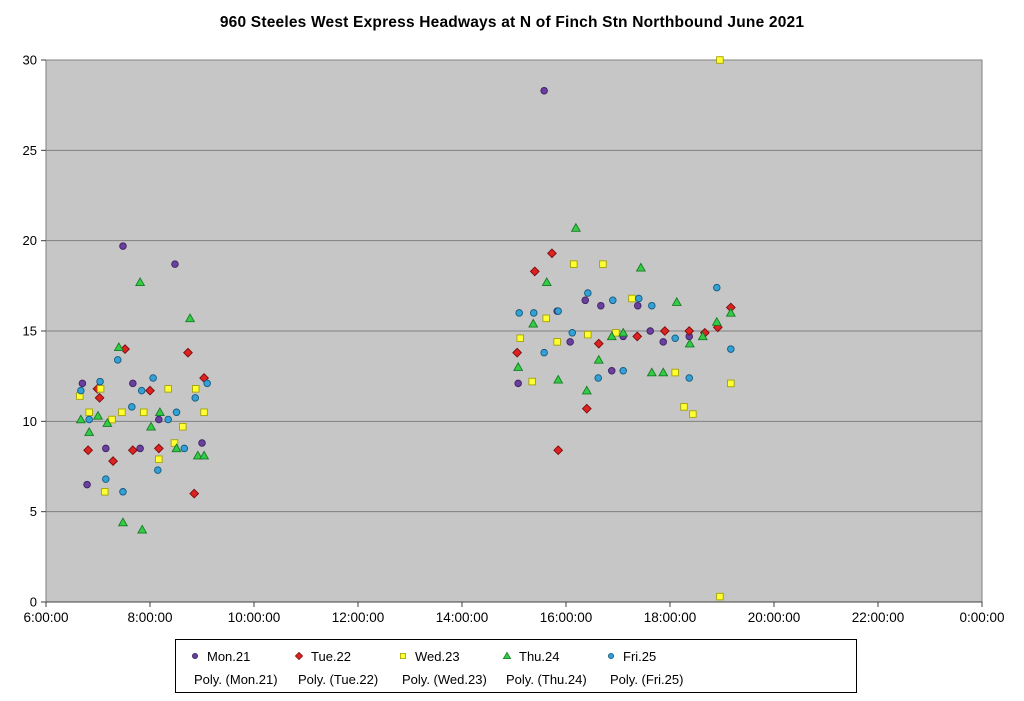 The image size is (1024, 701). Describe the element at coordinates (539, 656) in the screenshot. I see `legend-label-Thu.24: Thu.24` at that location.